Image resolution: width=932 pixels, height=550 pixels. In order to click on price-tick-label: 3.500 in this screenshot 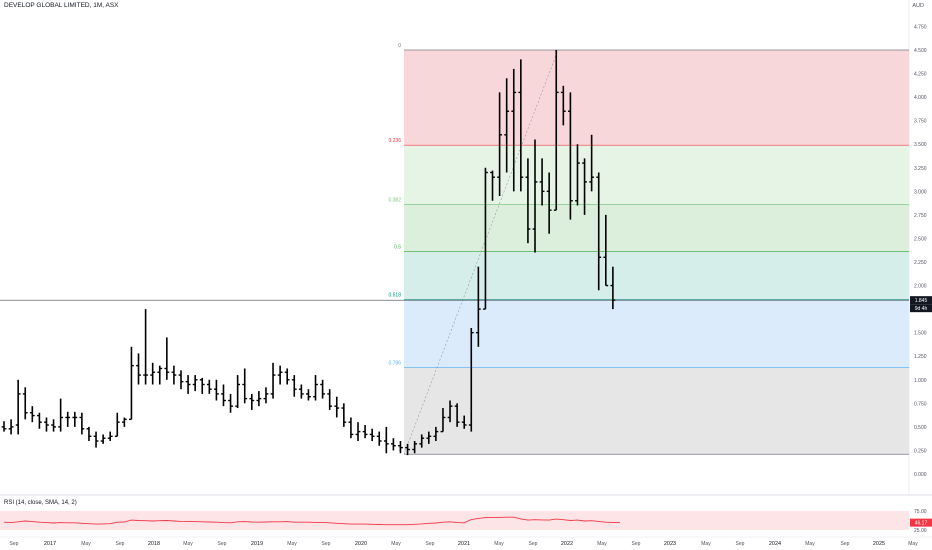, I will do `click(920, 145)`.